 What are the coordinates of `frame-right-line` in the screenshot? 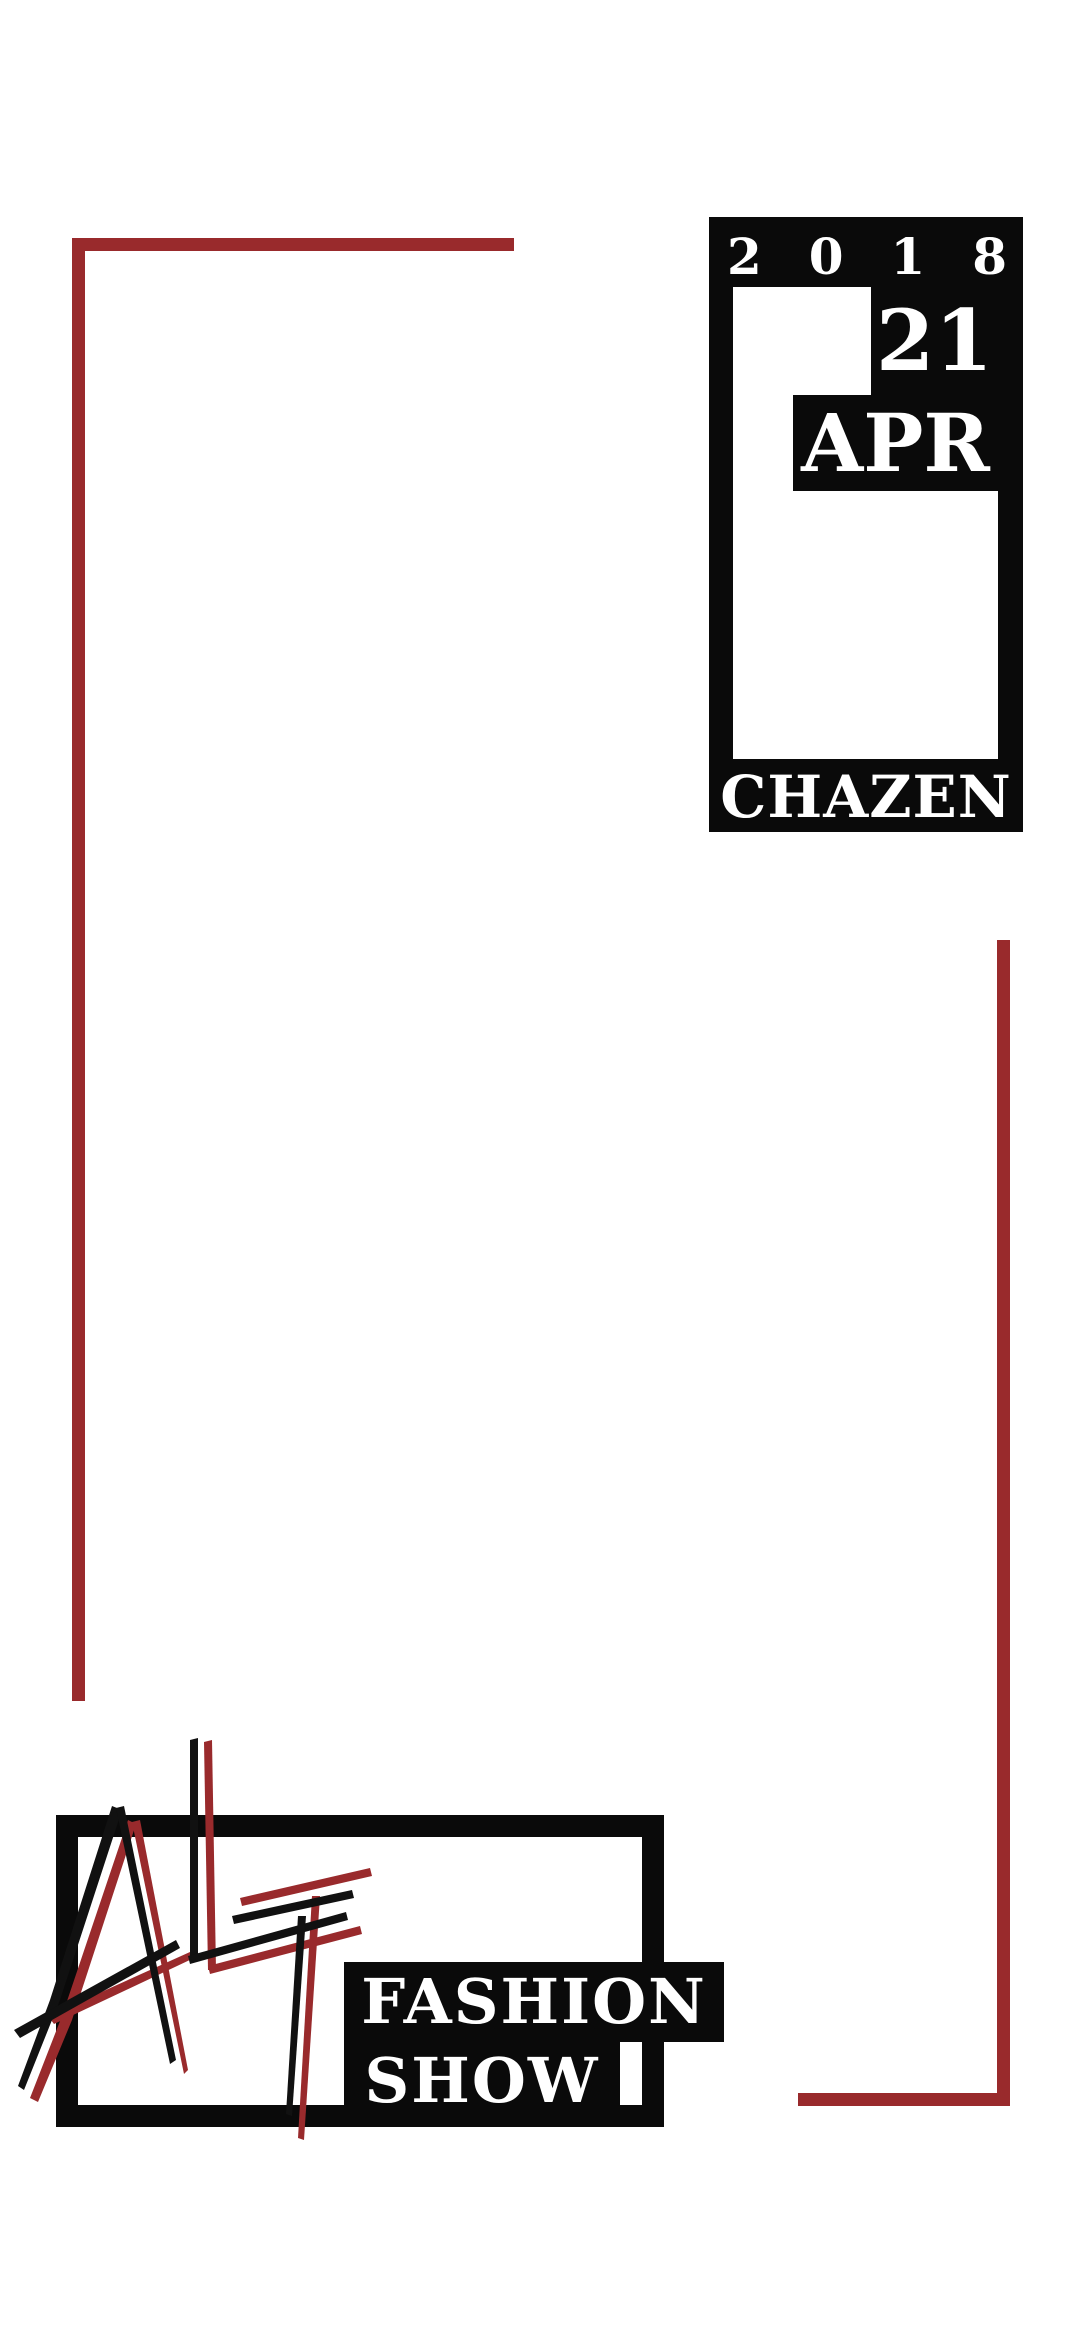 It's located at (1003, 1523).